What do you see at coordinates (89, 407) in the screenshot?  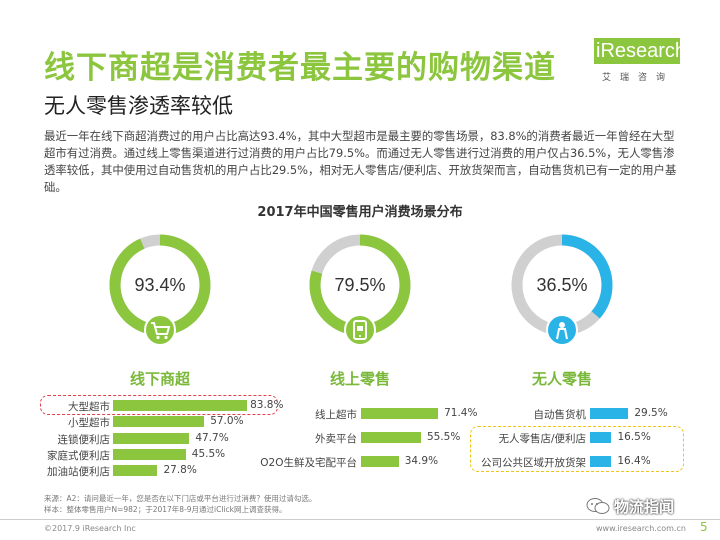 I see `bar-category-label: 大型超市` at bounding box center [89, 407].